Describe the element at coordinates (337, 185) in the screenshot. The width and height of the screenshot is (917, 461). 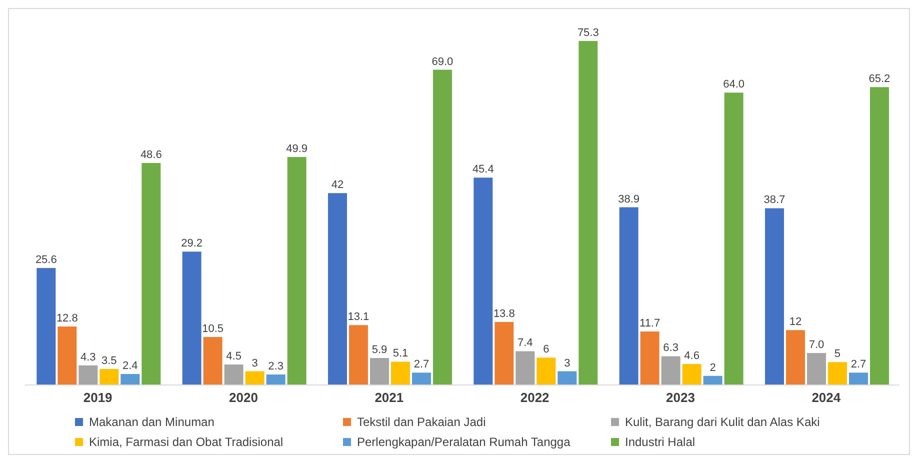
I see `data-label: 42` at that location.